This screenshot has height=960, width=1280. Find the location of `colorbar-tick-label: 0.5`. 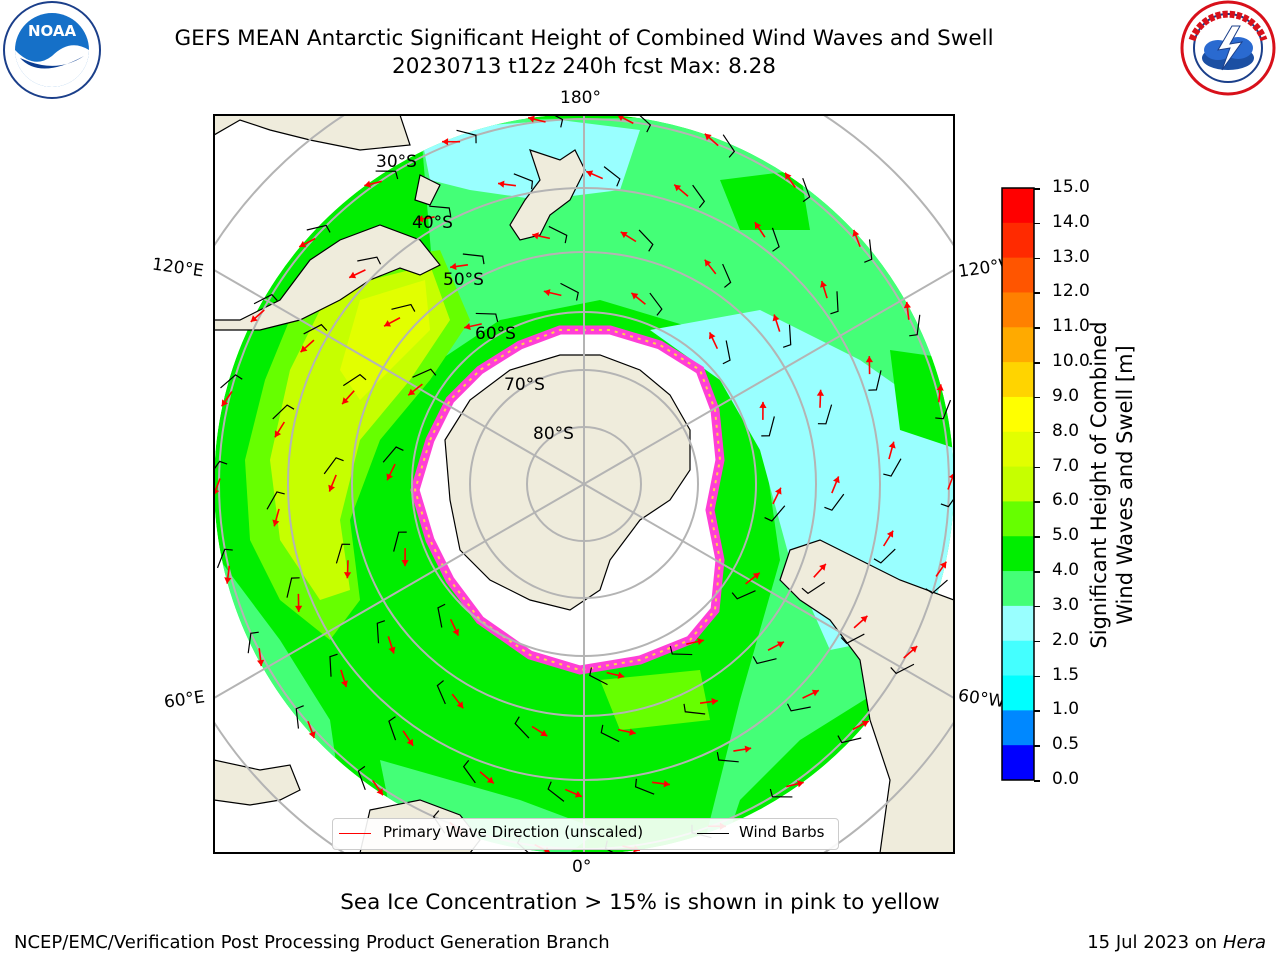

colorbar-tick-label: 0.5 is located at coordinates (1066, 744).